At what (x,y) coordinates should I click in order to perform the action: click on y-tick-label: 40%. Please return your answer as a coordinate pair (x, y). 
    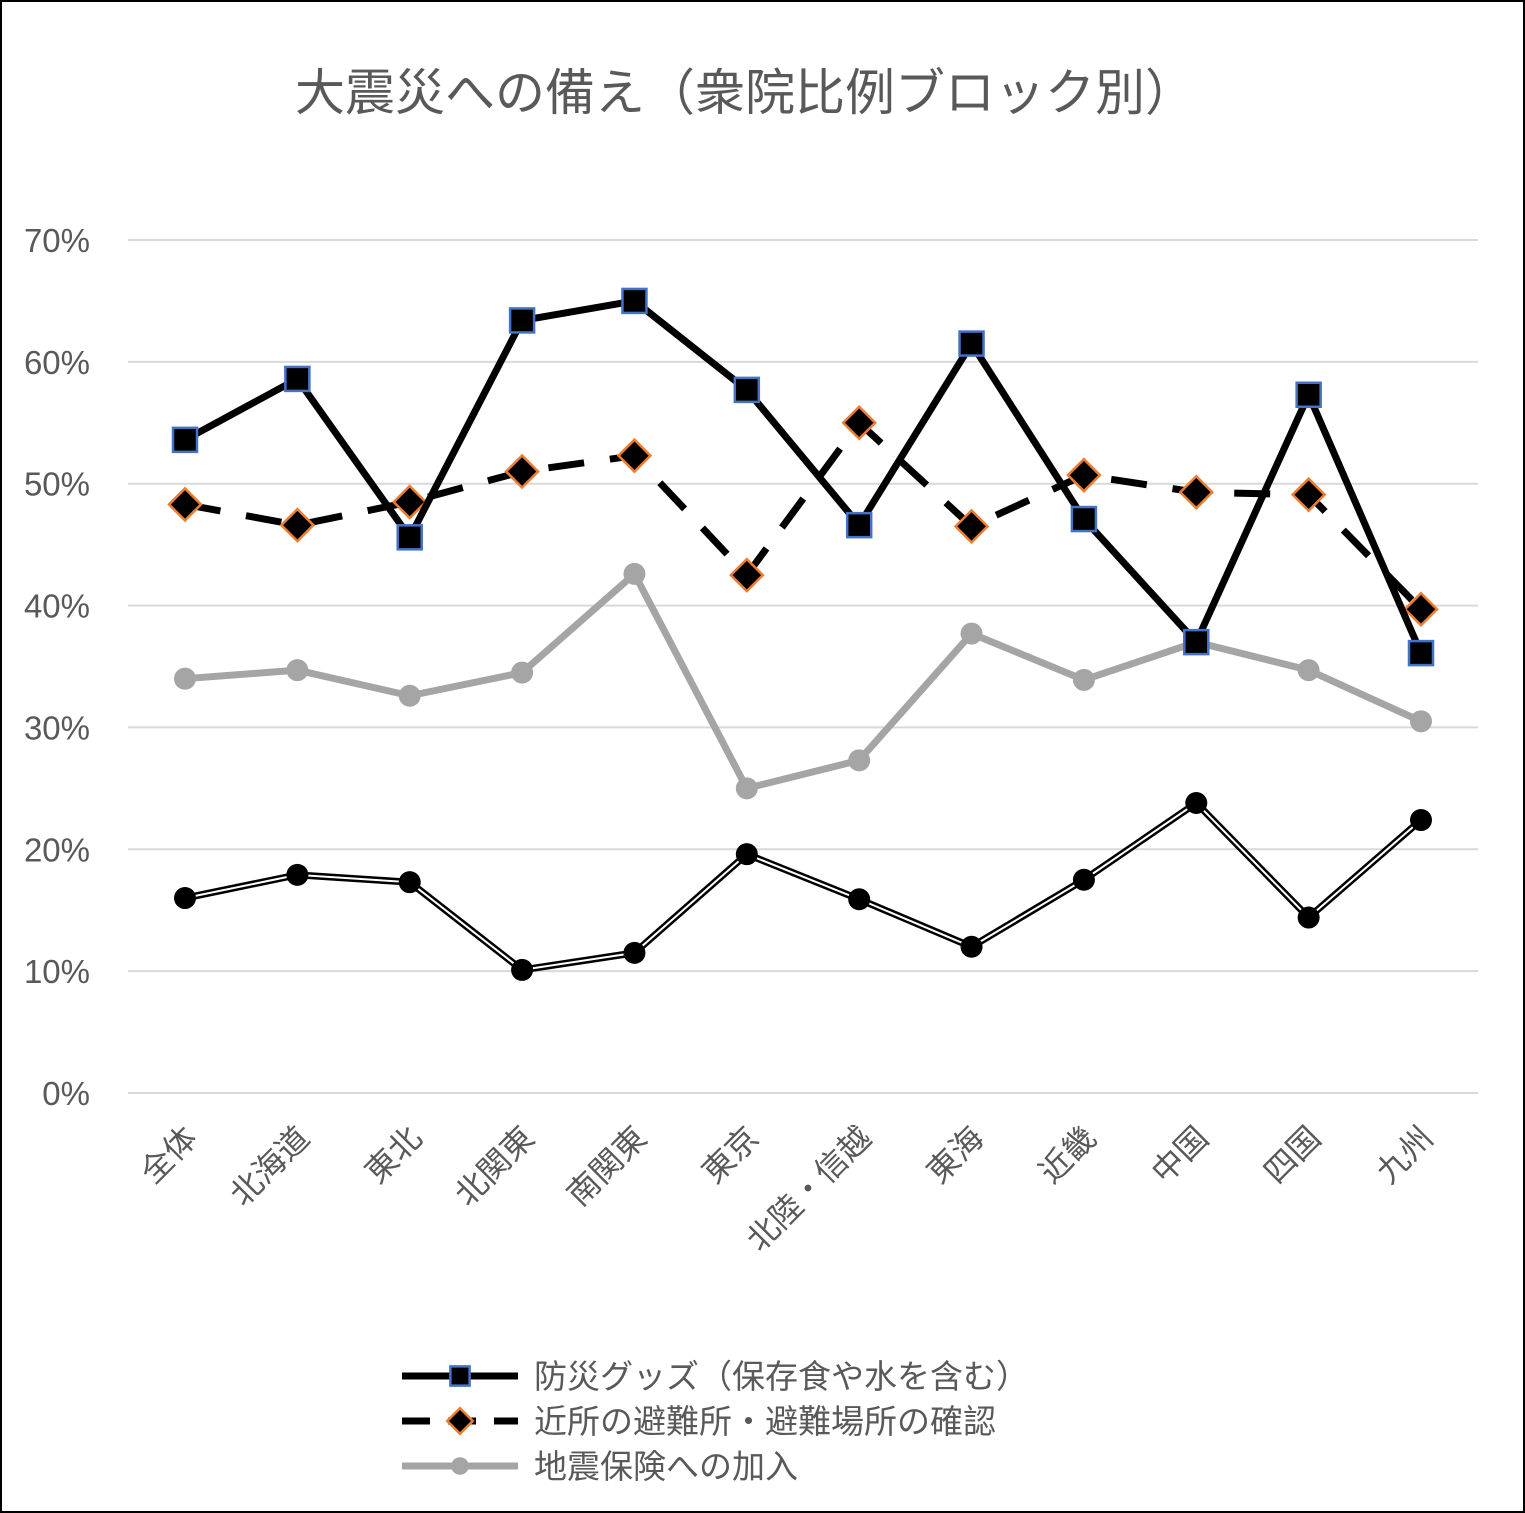
    Looking at the image, I should click on (57, 606).